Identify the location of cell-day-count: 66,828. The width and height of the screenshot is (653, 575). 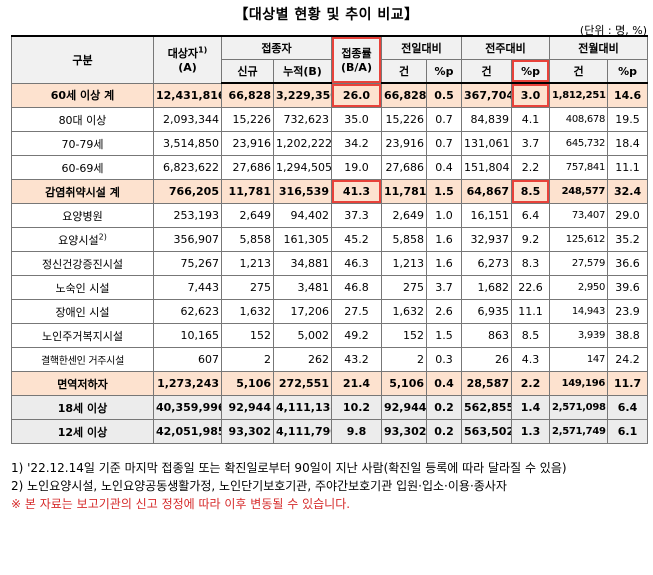
(404, 95).